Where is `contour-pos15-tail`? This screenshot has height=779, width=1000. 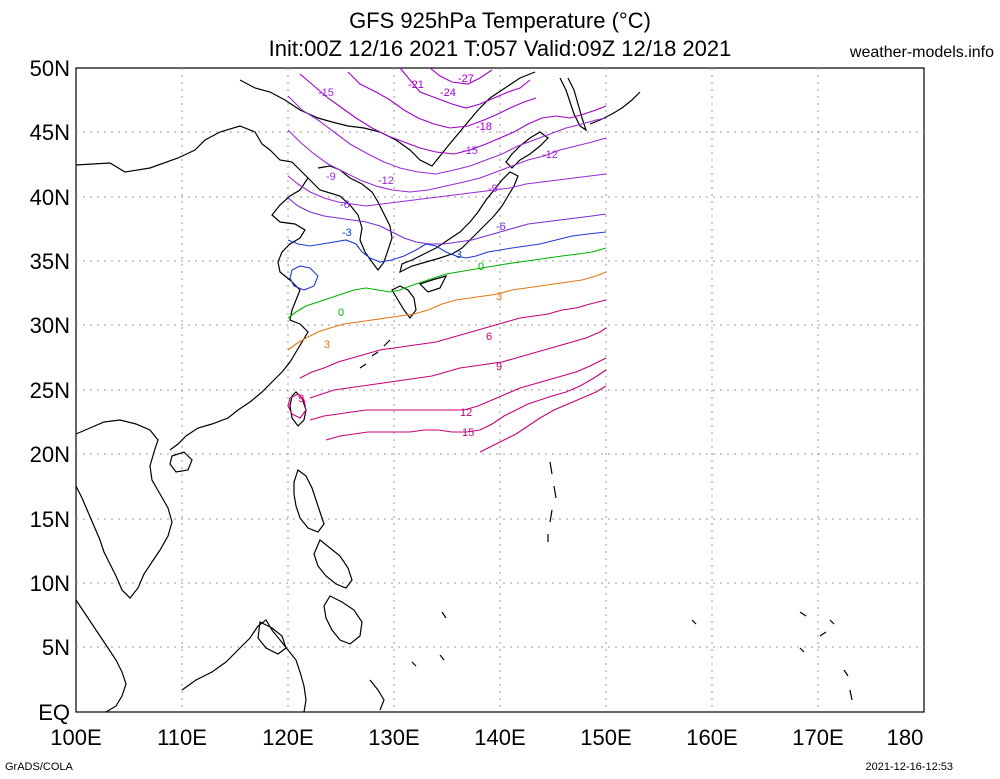 contour-pos15-tail is located at coordinates (543, 419).